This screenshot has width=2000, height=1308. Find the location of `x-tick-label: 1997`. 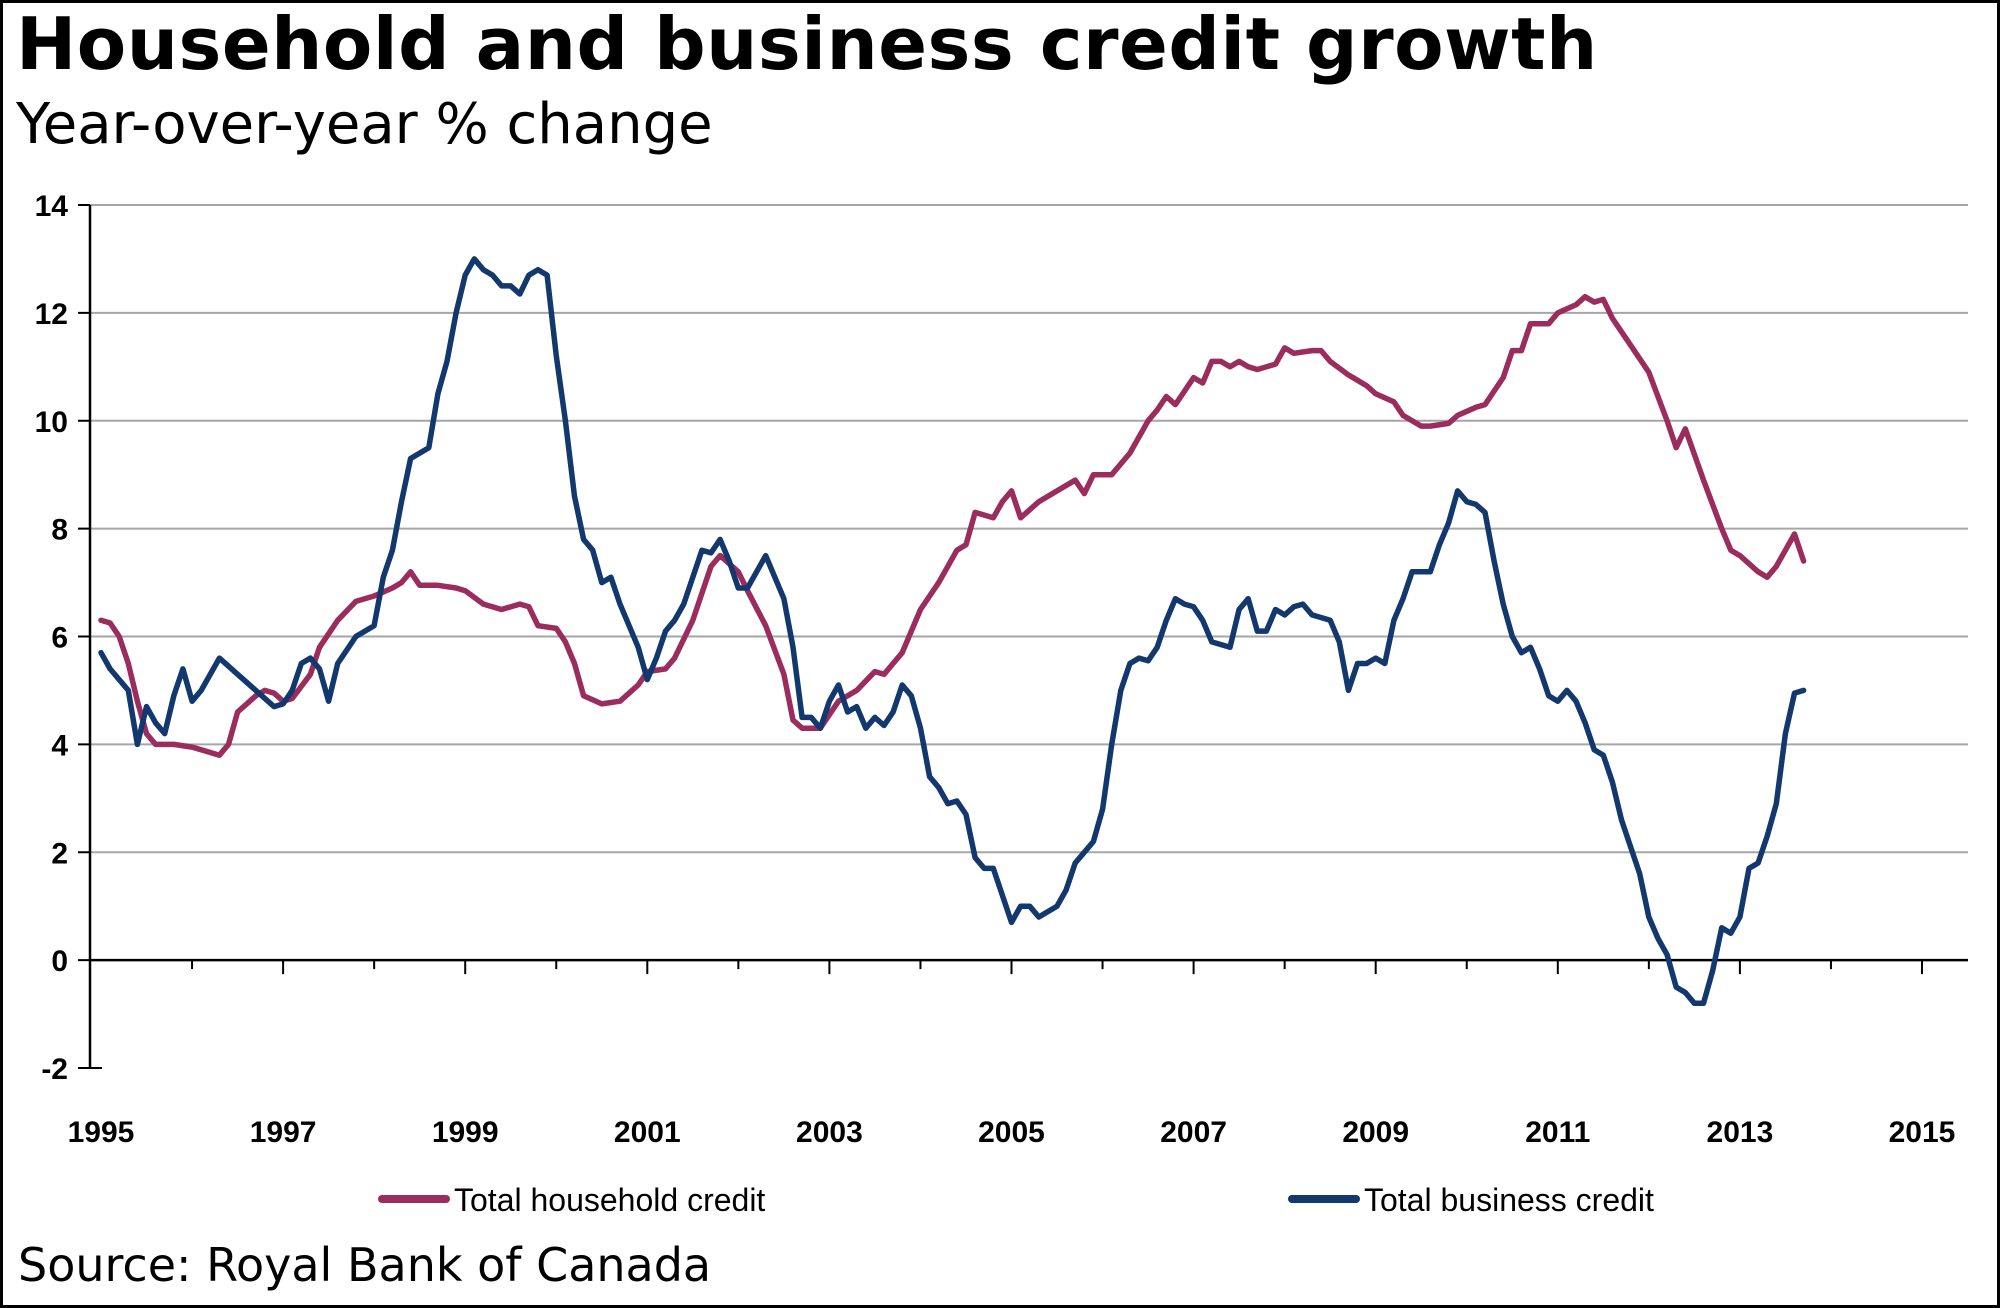

x-tick-label: 1997 is located at coordinates (283, 1132).